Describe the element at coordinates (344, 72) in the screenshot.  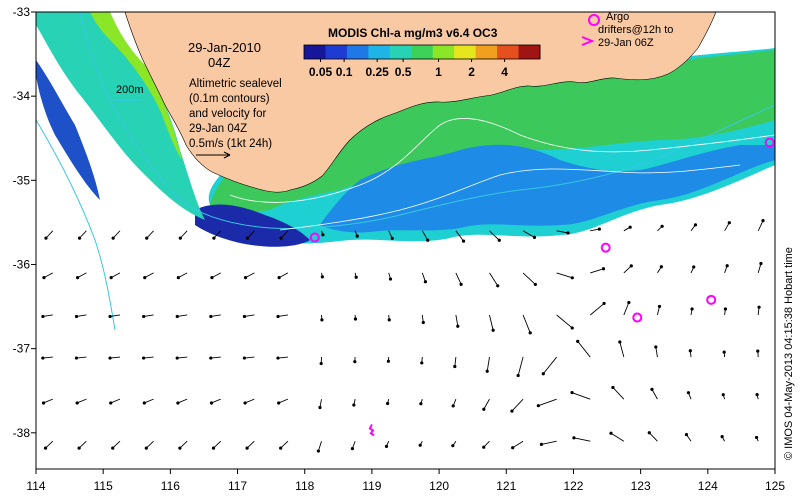
I see `colorbar-tick-label: 0.1` at that location.